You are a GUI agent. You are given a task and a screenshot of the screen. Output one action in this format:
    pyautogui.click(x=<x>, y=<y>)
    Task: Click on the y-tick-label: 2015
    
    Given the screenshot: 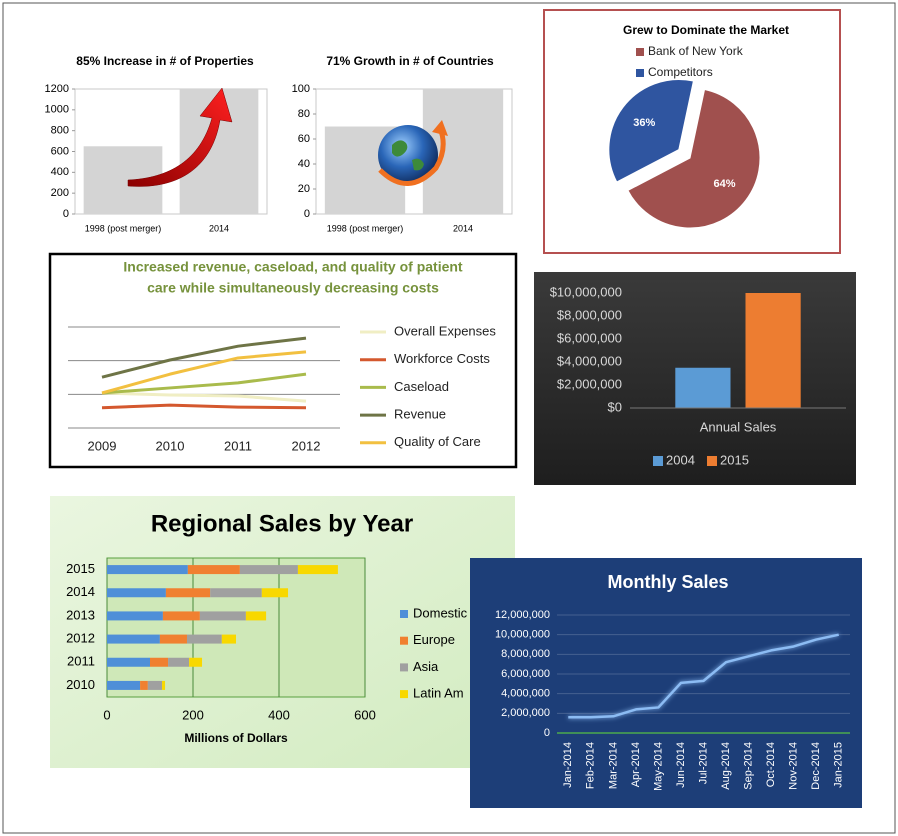 What is the action you would take?
    pyautogui.click(x=80, y=568)
    